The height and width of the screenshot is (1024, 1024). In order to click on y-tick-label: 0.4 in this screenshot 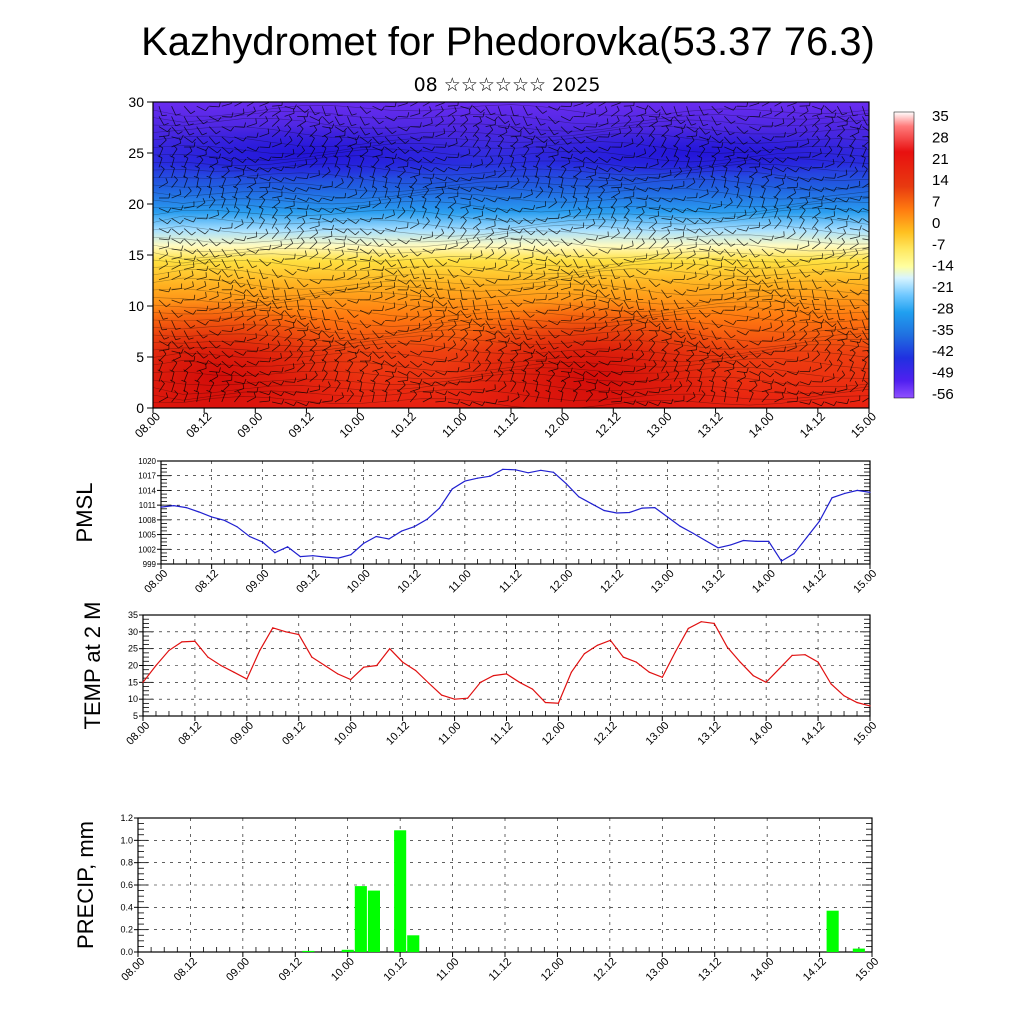, I will do `click(126, 907)`.